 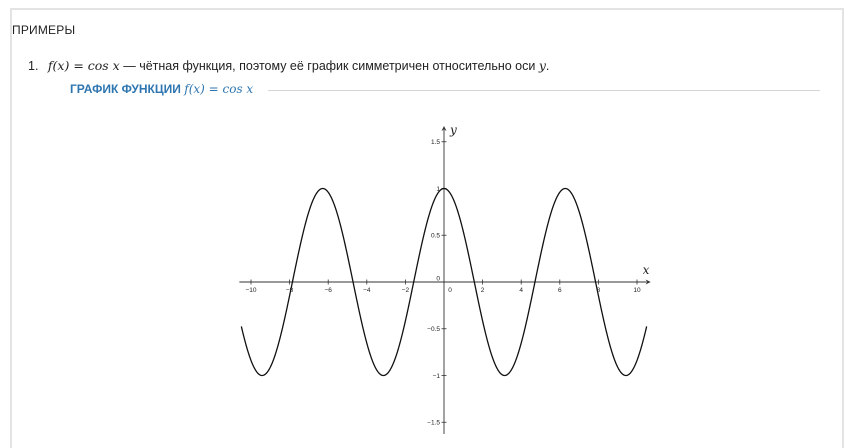 What do you see at coordinates (83, 65) in the screenshot?
I see `example-formula: f(x) = cos x` at bounding box center [83, 65].